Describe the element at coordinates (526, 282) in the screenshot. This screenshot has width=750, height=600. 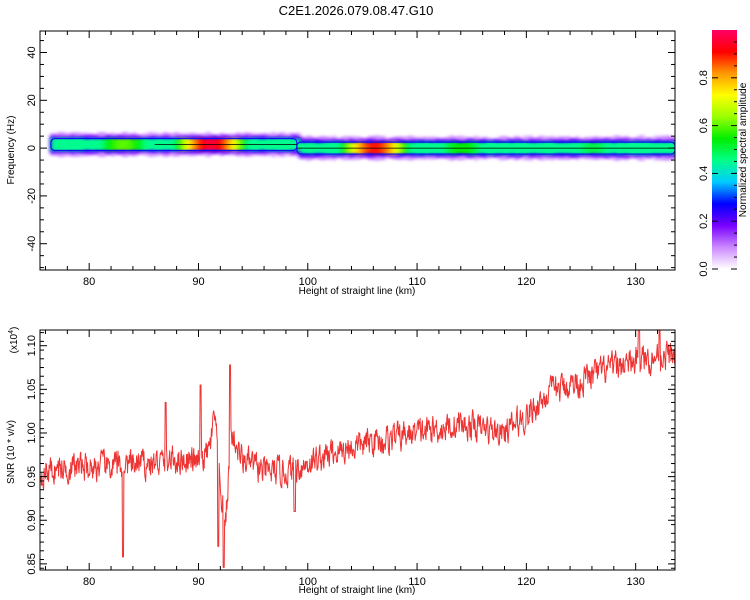
I see `spectrogram-xtick-label: 120` at that location.